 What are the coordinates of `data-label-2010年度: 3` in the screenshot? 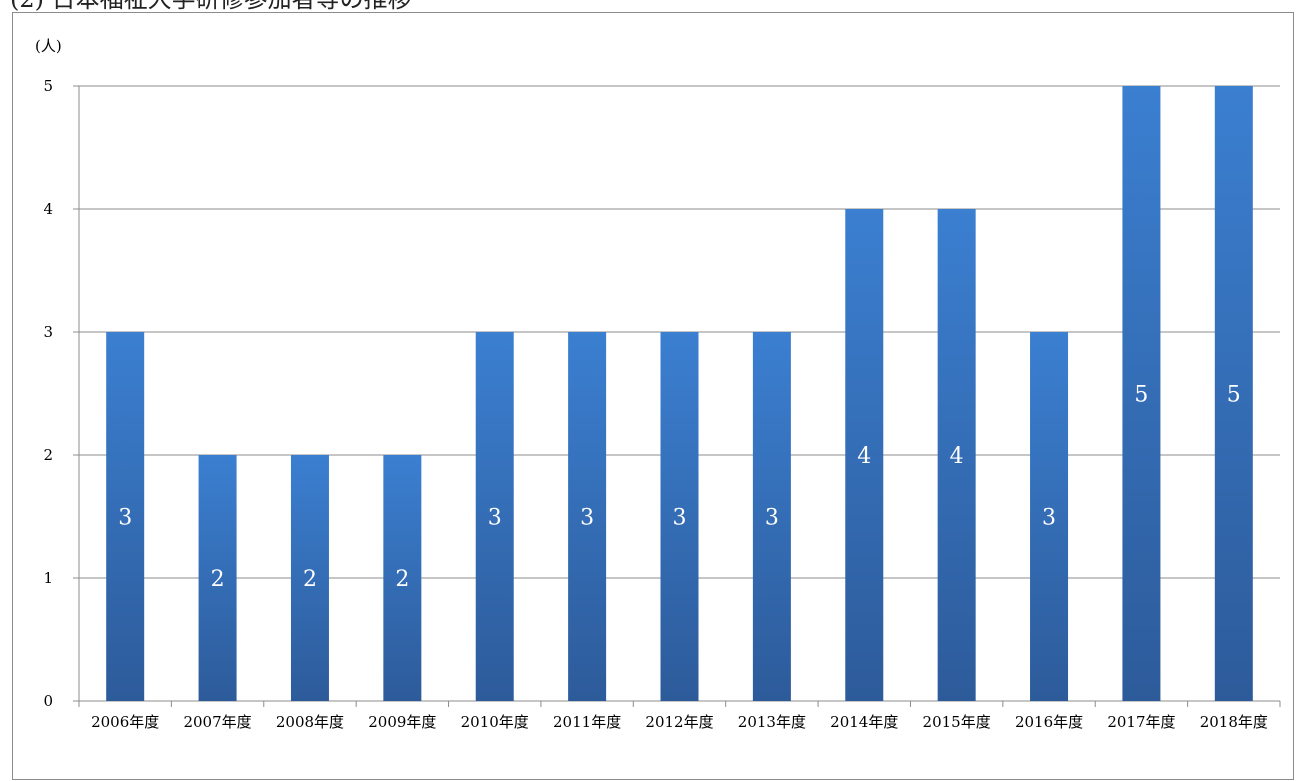 It's located at (495, 518).